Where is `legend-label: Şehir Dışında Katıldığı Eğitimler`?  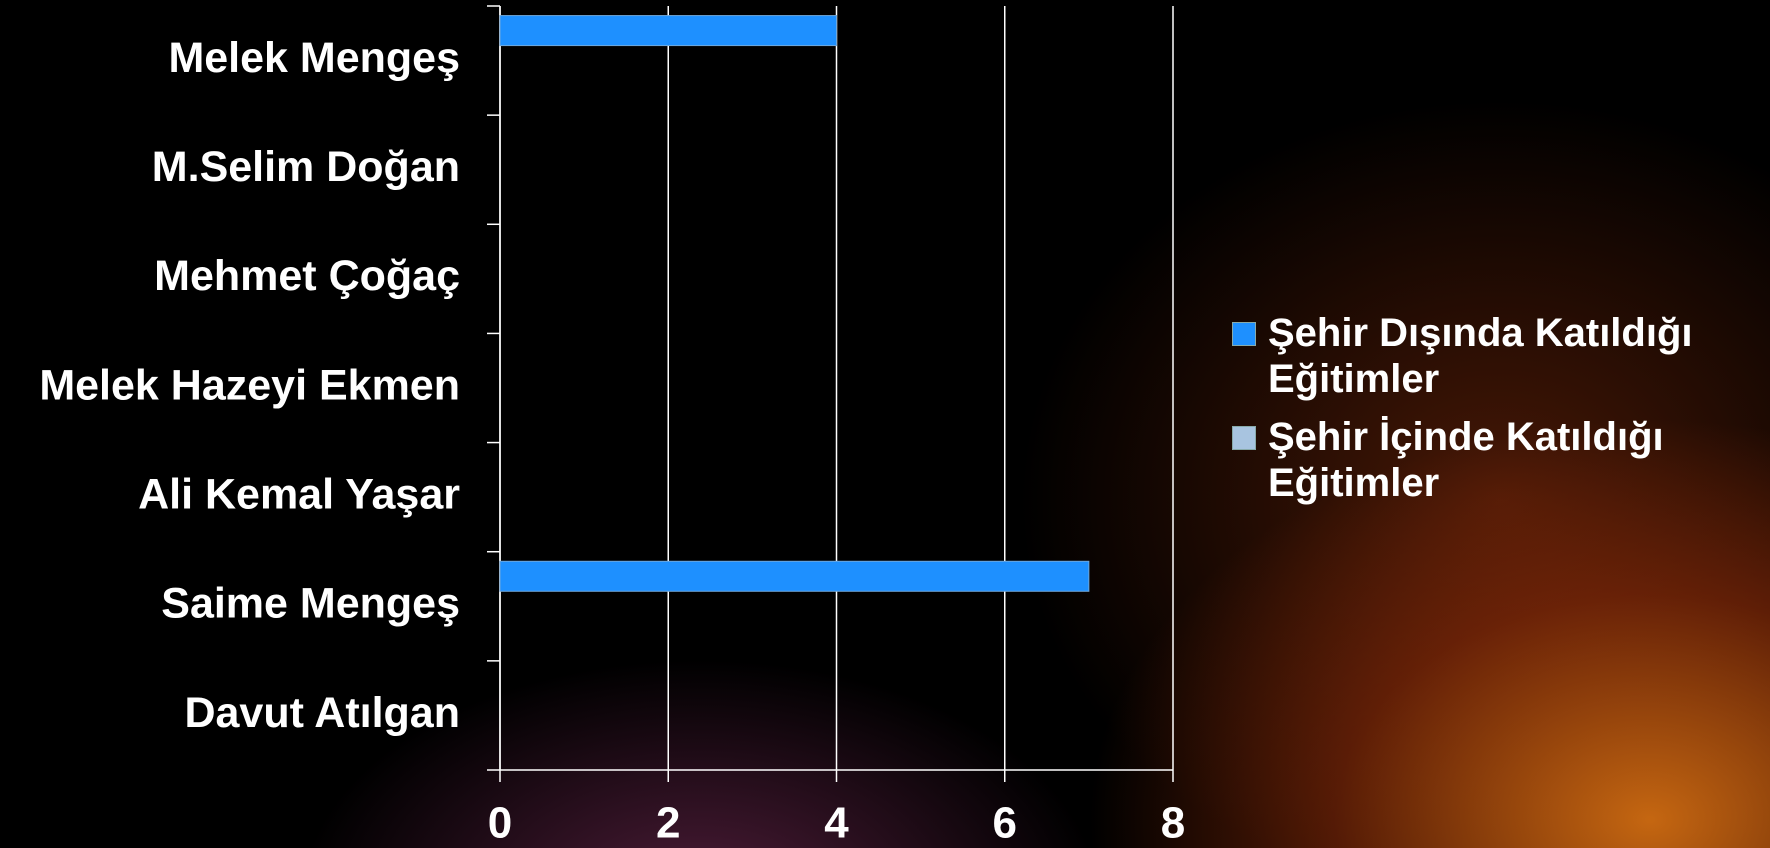
legend-label: Şehir Dışında Katıldığı Eğitimler is located at coordinates (1480, 356).